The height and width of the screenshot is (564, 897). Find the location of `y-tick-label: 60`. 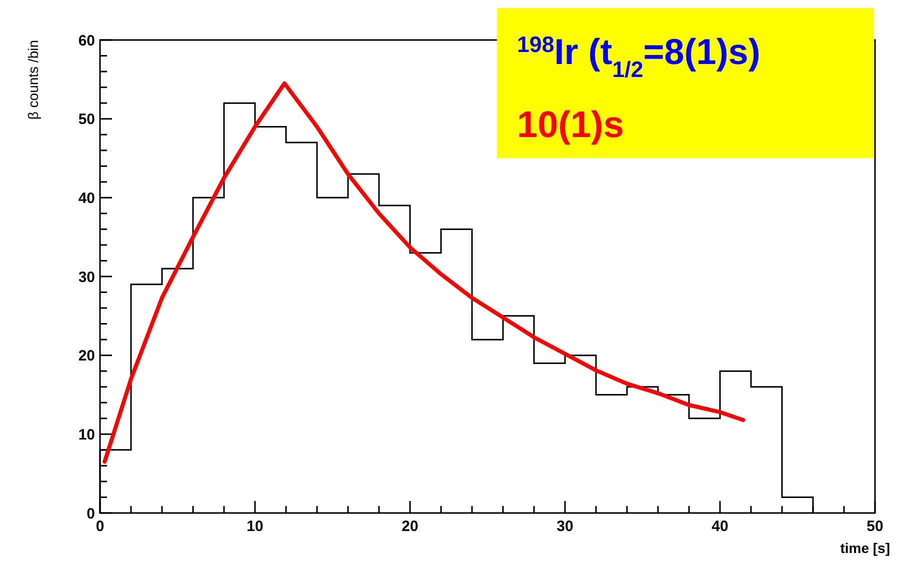

y-tick-label: 60 is located at coordinates (86, 41).